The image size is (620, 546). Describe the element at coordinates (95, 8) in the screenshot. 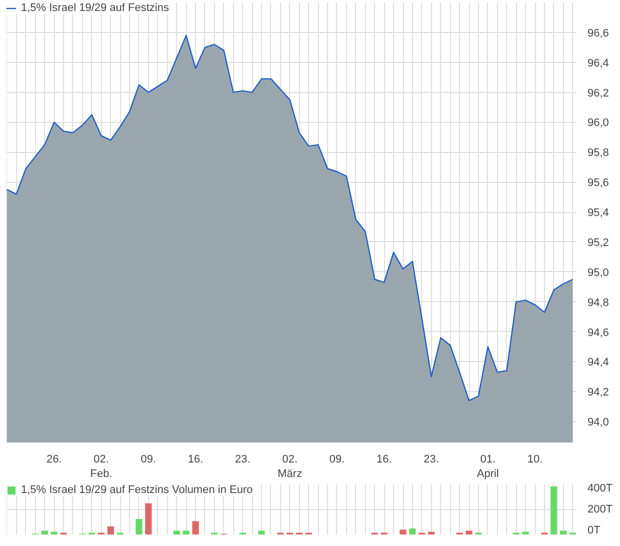

I see `legend-label: 1,5% Israel 19/29 auf Festzins` at that location.